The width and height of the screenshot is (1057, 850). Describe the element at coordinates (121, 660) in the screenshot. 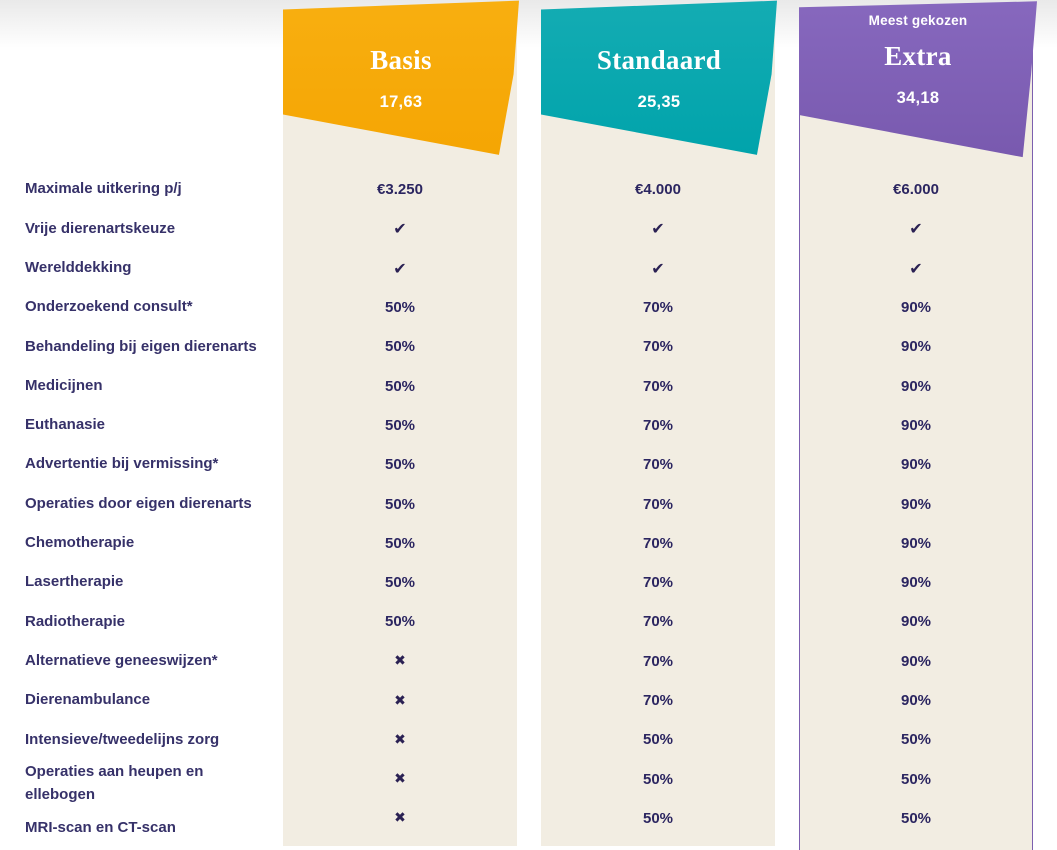

I see `feature-label: Alternatieve geneeswijzen*` at that location.